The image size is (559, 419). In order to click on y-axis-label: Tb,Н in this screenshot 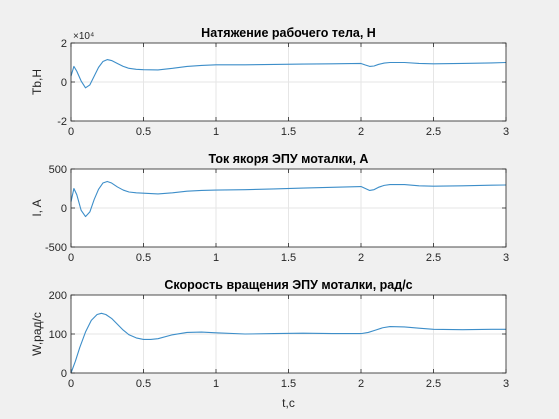, I will do `click(37, 82)`.